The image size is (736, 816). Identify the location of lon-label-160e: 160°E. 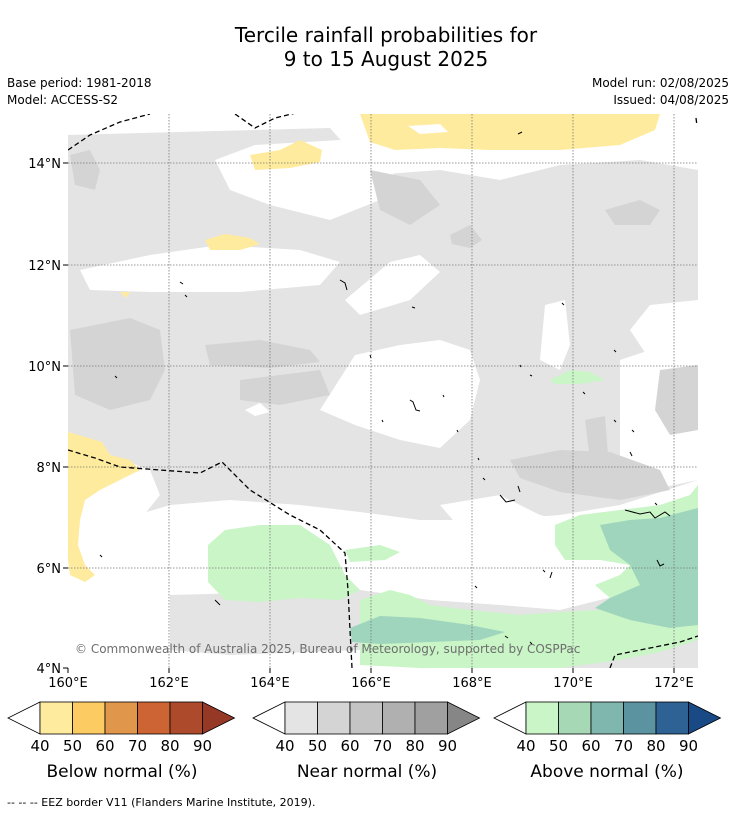
(68, 683).